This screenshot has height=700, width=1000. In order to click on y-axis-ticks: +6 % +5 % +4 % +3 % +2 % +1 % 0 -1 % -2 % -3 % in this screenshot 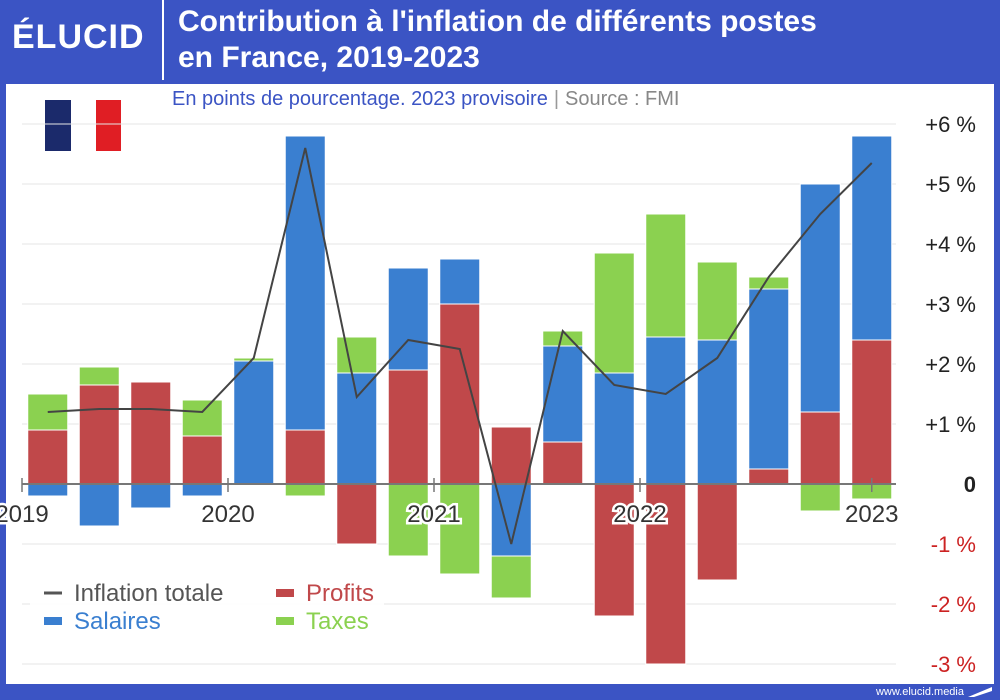, I will do `click(950, 394)`.